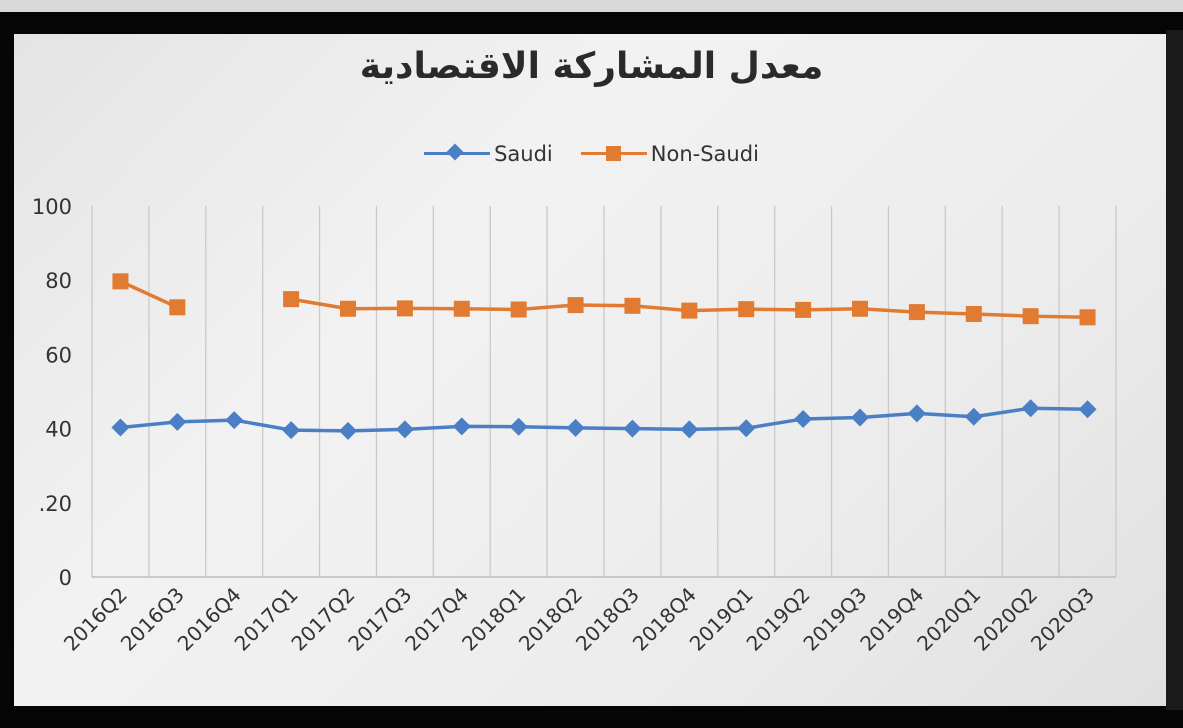 The height and width of the screenshot is (728, 1183). What do you see at coordinates (1174, 370) in the screenshot?
I see `right-edge` at bounding box center [1174, 370].